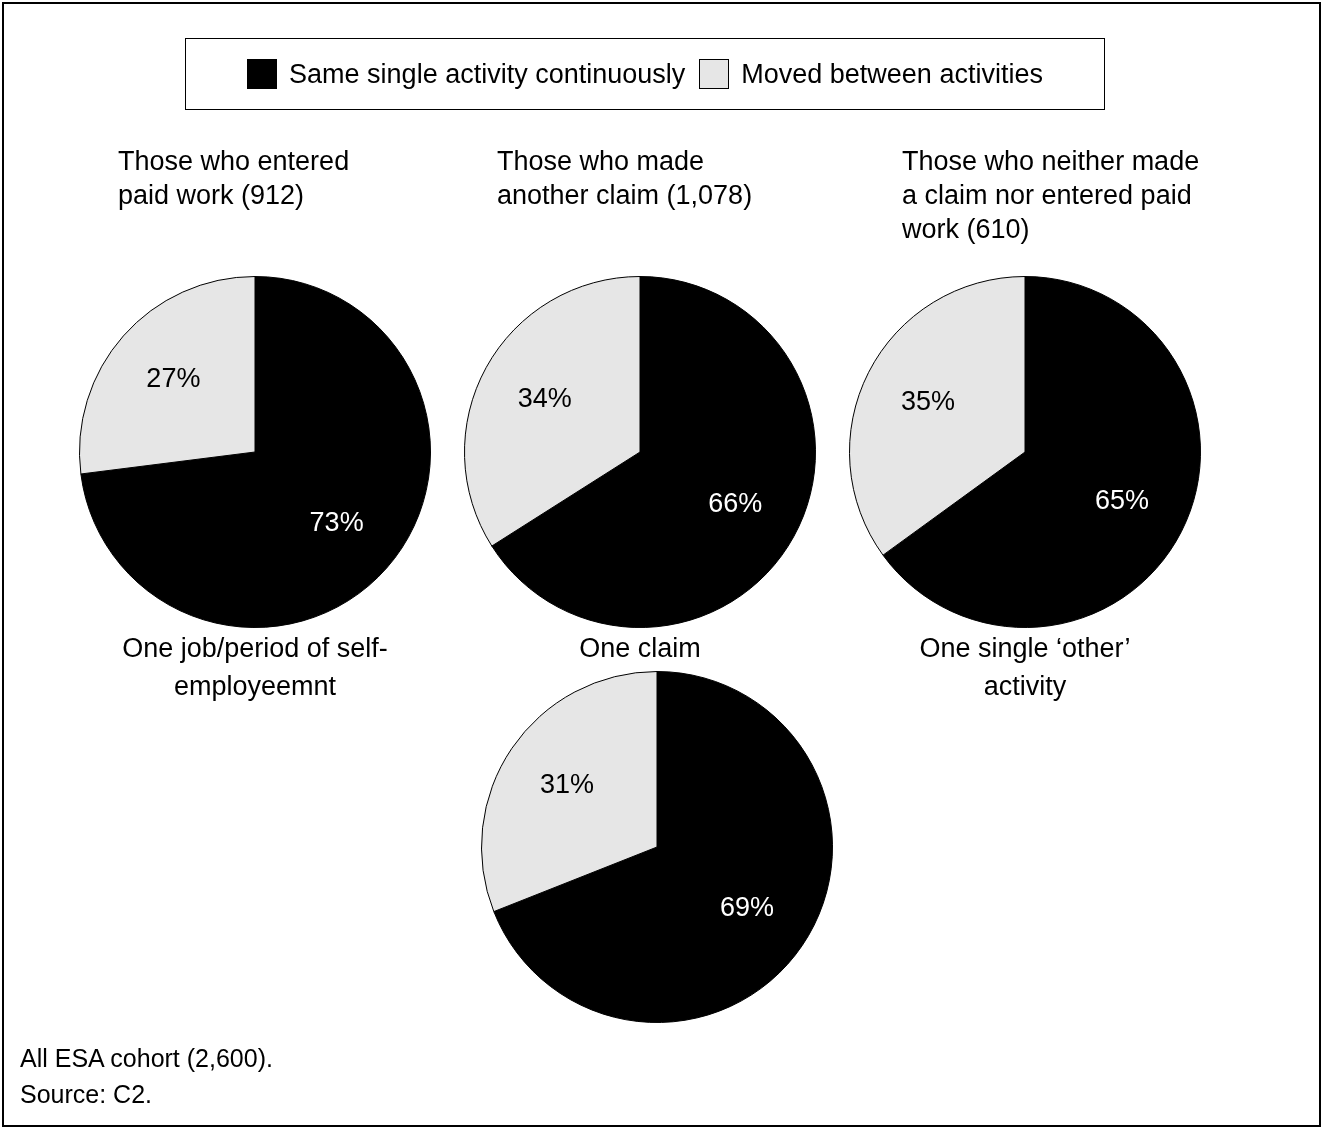 The height and width of the screenshot is (1131, 1325). I want to click on data-label: 65%, so click(1121, 499).